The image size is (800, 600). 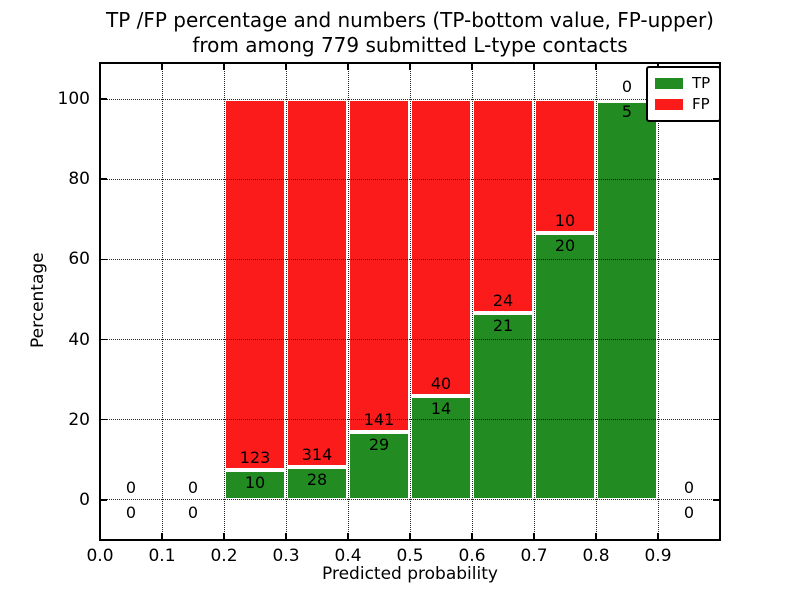 I want to click on legend-item: TP, so click(x=682, y=83).